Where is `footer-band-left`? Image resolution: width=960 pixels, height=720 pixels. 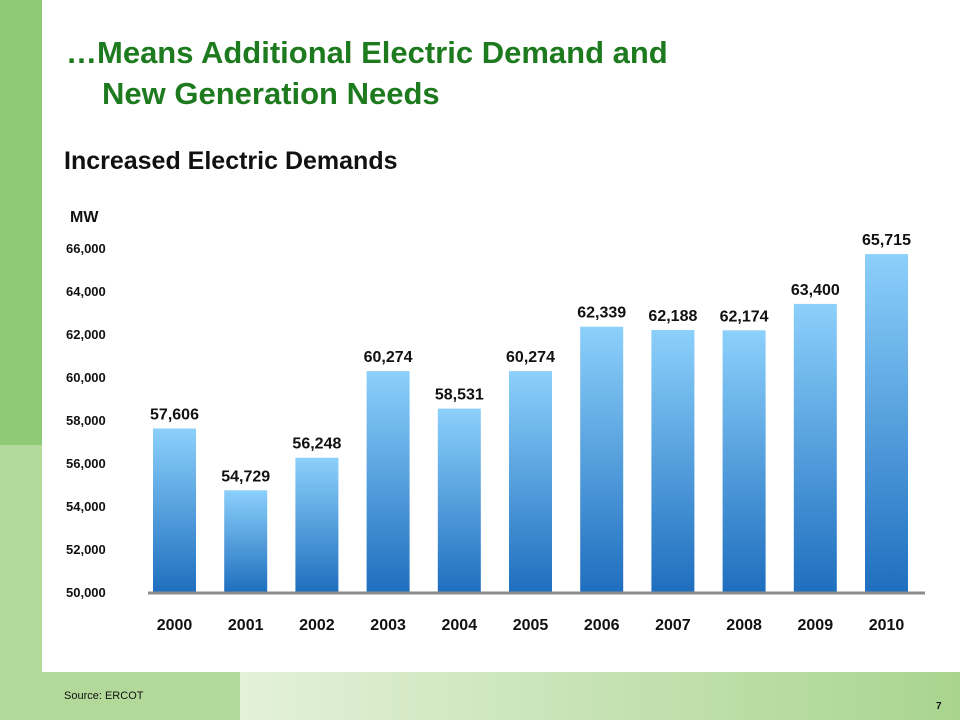
footer-band-left is located at coordinates (141, 696).